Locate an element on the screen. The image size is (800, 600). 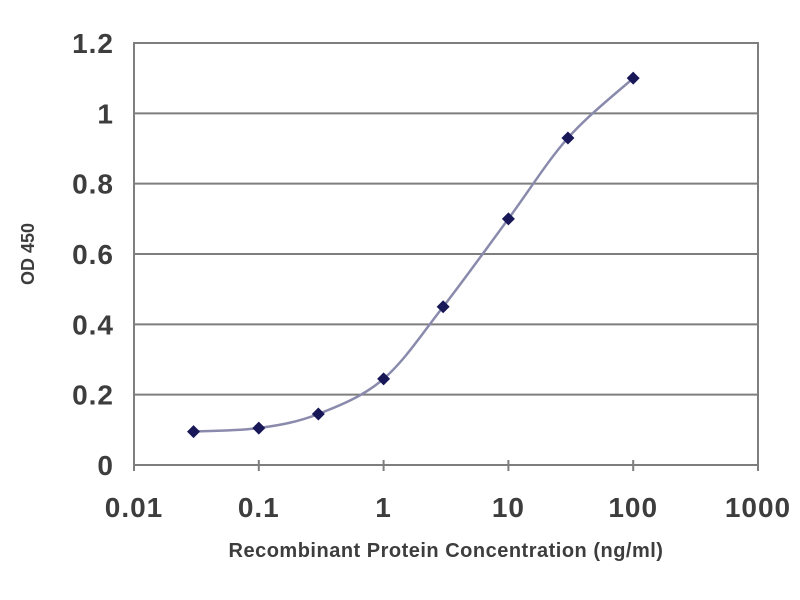
y-tick-label: 0.6 is located at coordinates (93, 254).